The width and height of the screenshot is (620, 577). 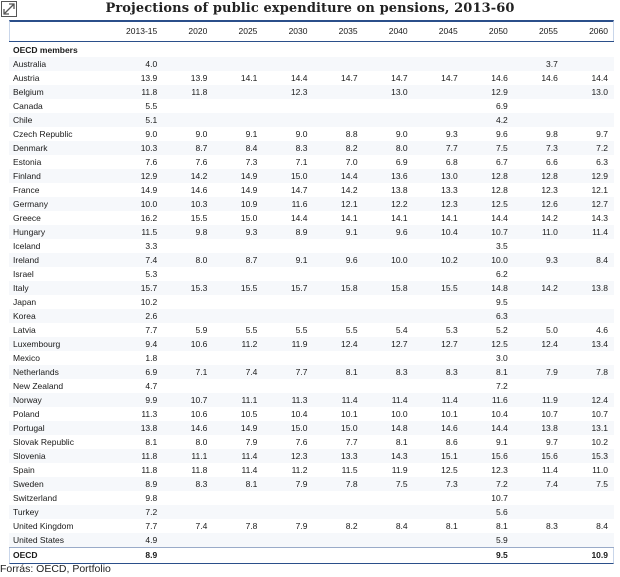 I want to click on country-name-cell: Luxembourg, so click(x=61, y=344).